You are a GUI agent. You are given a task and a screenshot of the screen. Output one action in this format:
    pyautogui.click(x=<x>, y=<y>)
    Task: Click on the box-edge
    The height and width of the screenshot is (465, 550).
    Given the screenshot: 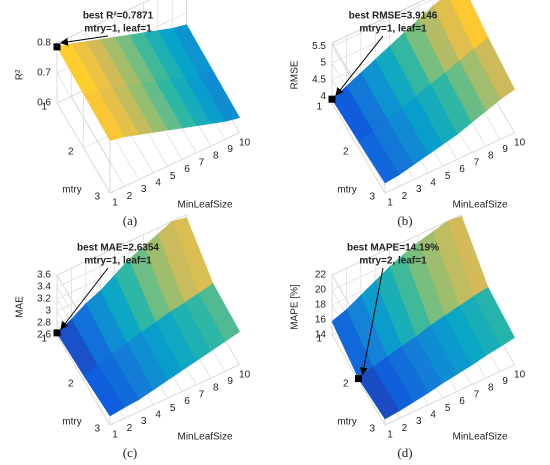 What is the action you would take?
    pyautogui.click(x=378, y=22)
    